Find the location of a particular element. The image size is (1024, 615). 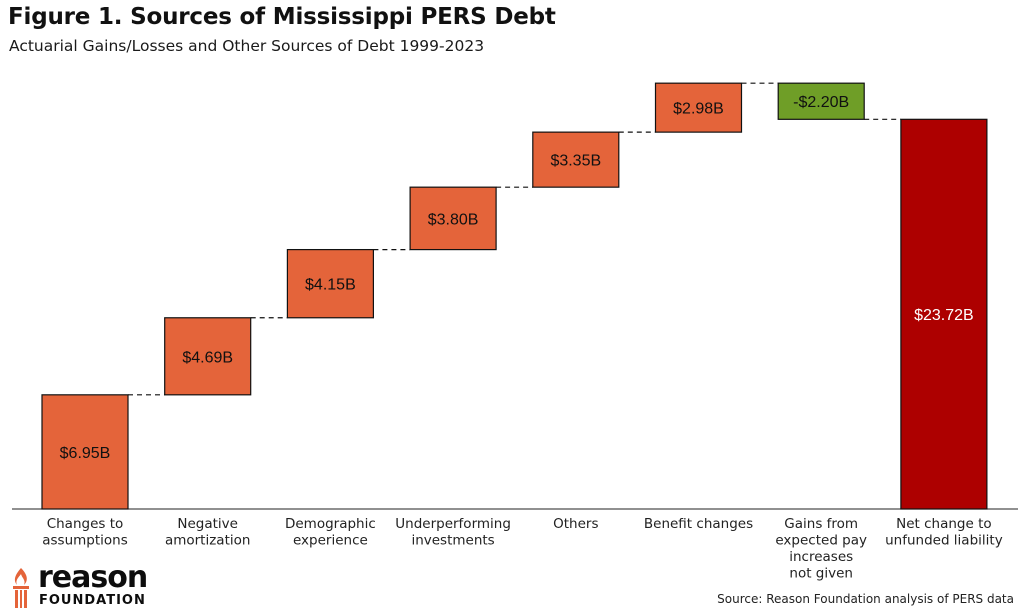

category-label-line: Gains from is located at coordinates (821, 524).